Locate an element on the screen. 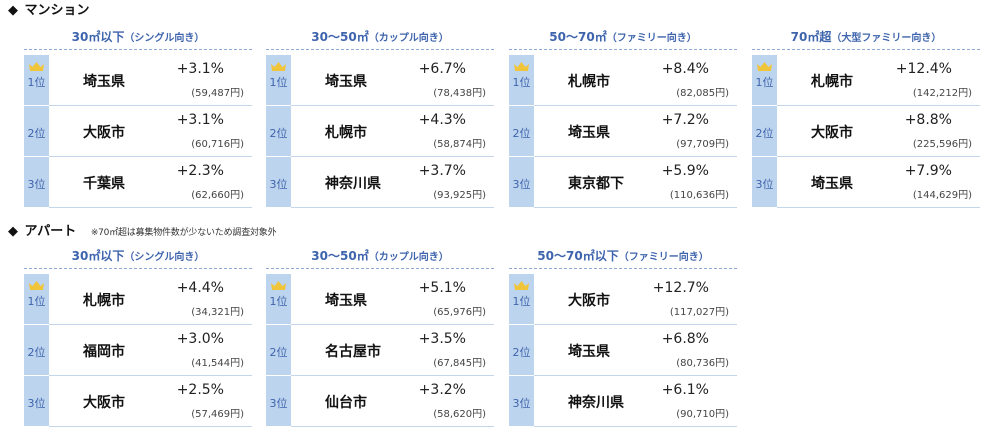 This screenshot has width=993, height=439. category-size-label: 50～70㎡ is located at coordinates (578, 37).